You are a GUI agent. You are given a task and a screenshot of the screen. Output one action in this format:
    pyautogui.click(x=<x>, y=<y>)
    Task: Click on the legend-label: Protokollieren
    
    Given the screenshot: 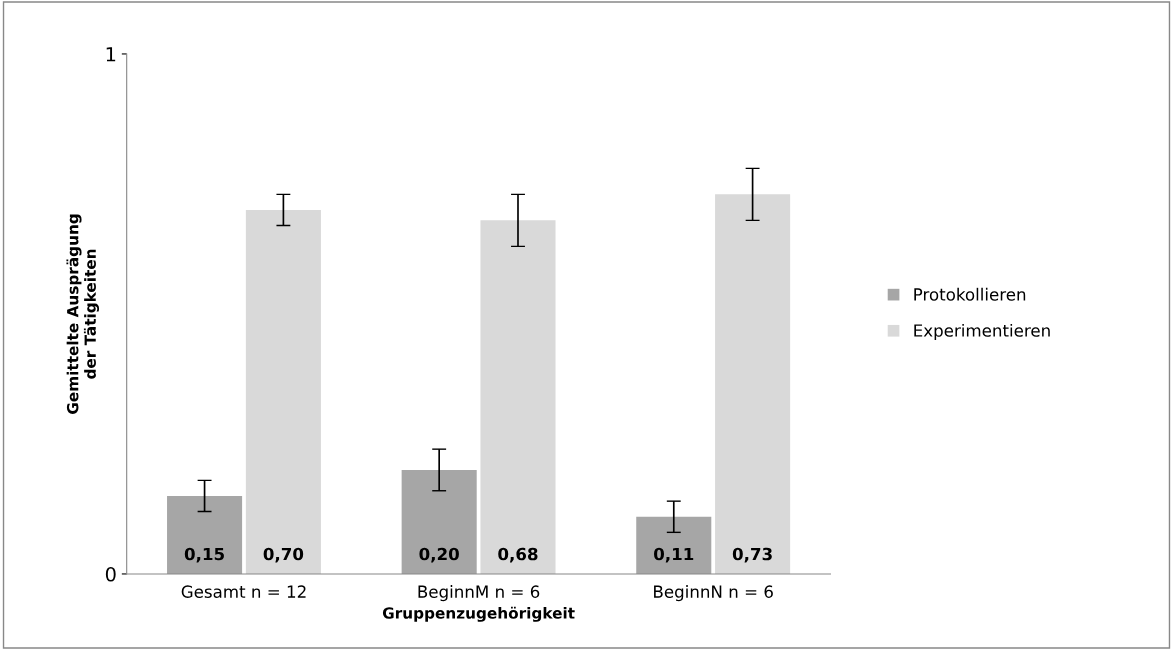 What is the action you would take?
    pyautogui.click(x=970, y=294)
    